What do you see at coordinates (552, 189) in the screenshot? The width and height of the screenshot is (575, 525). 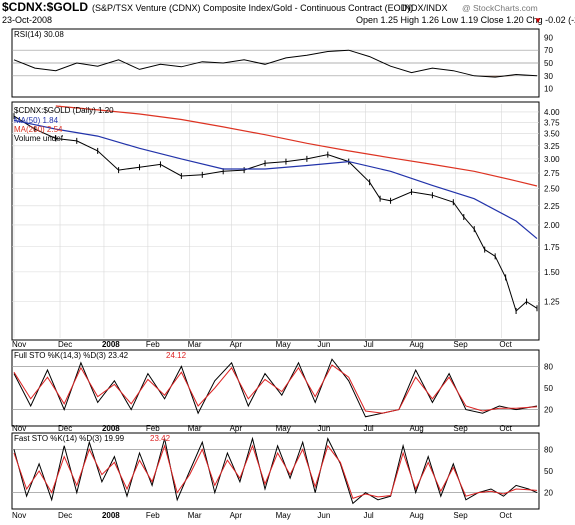 I see `price-y-tick-label: 2.50` at bounding box center [552, 189].